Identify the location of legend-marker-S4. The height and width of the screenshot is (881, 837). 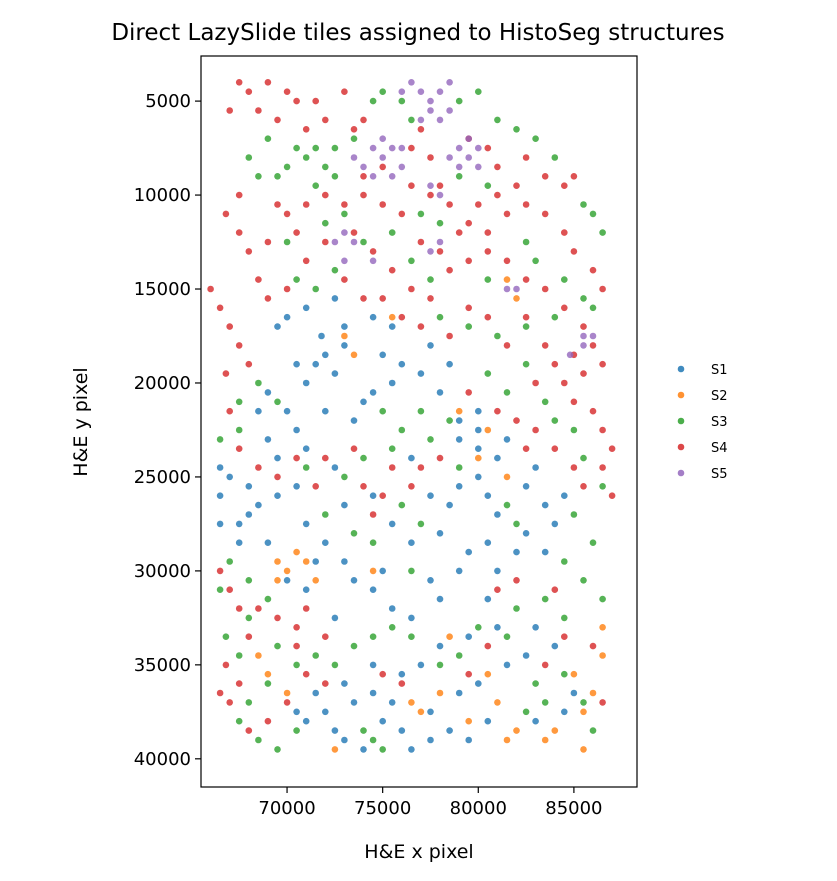
(681, 447).